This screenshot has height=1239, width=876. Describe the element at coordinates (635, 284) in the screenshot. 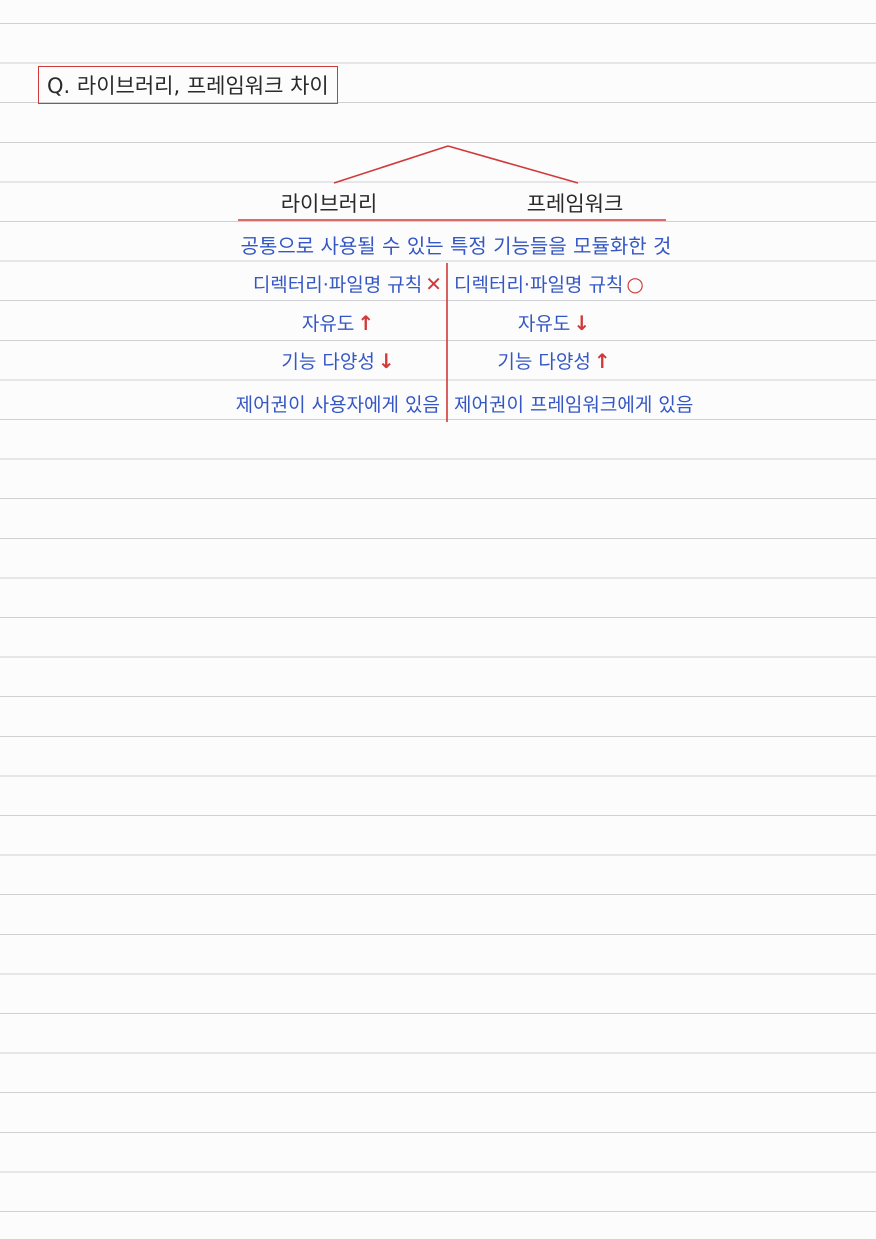

I see `circle-mark-icon: ○` at that location.